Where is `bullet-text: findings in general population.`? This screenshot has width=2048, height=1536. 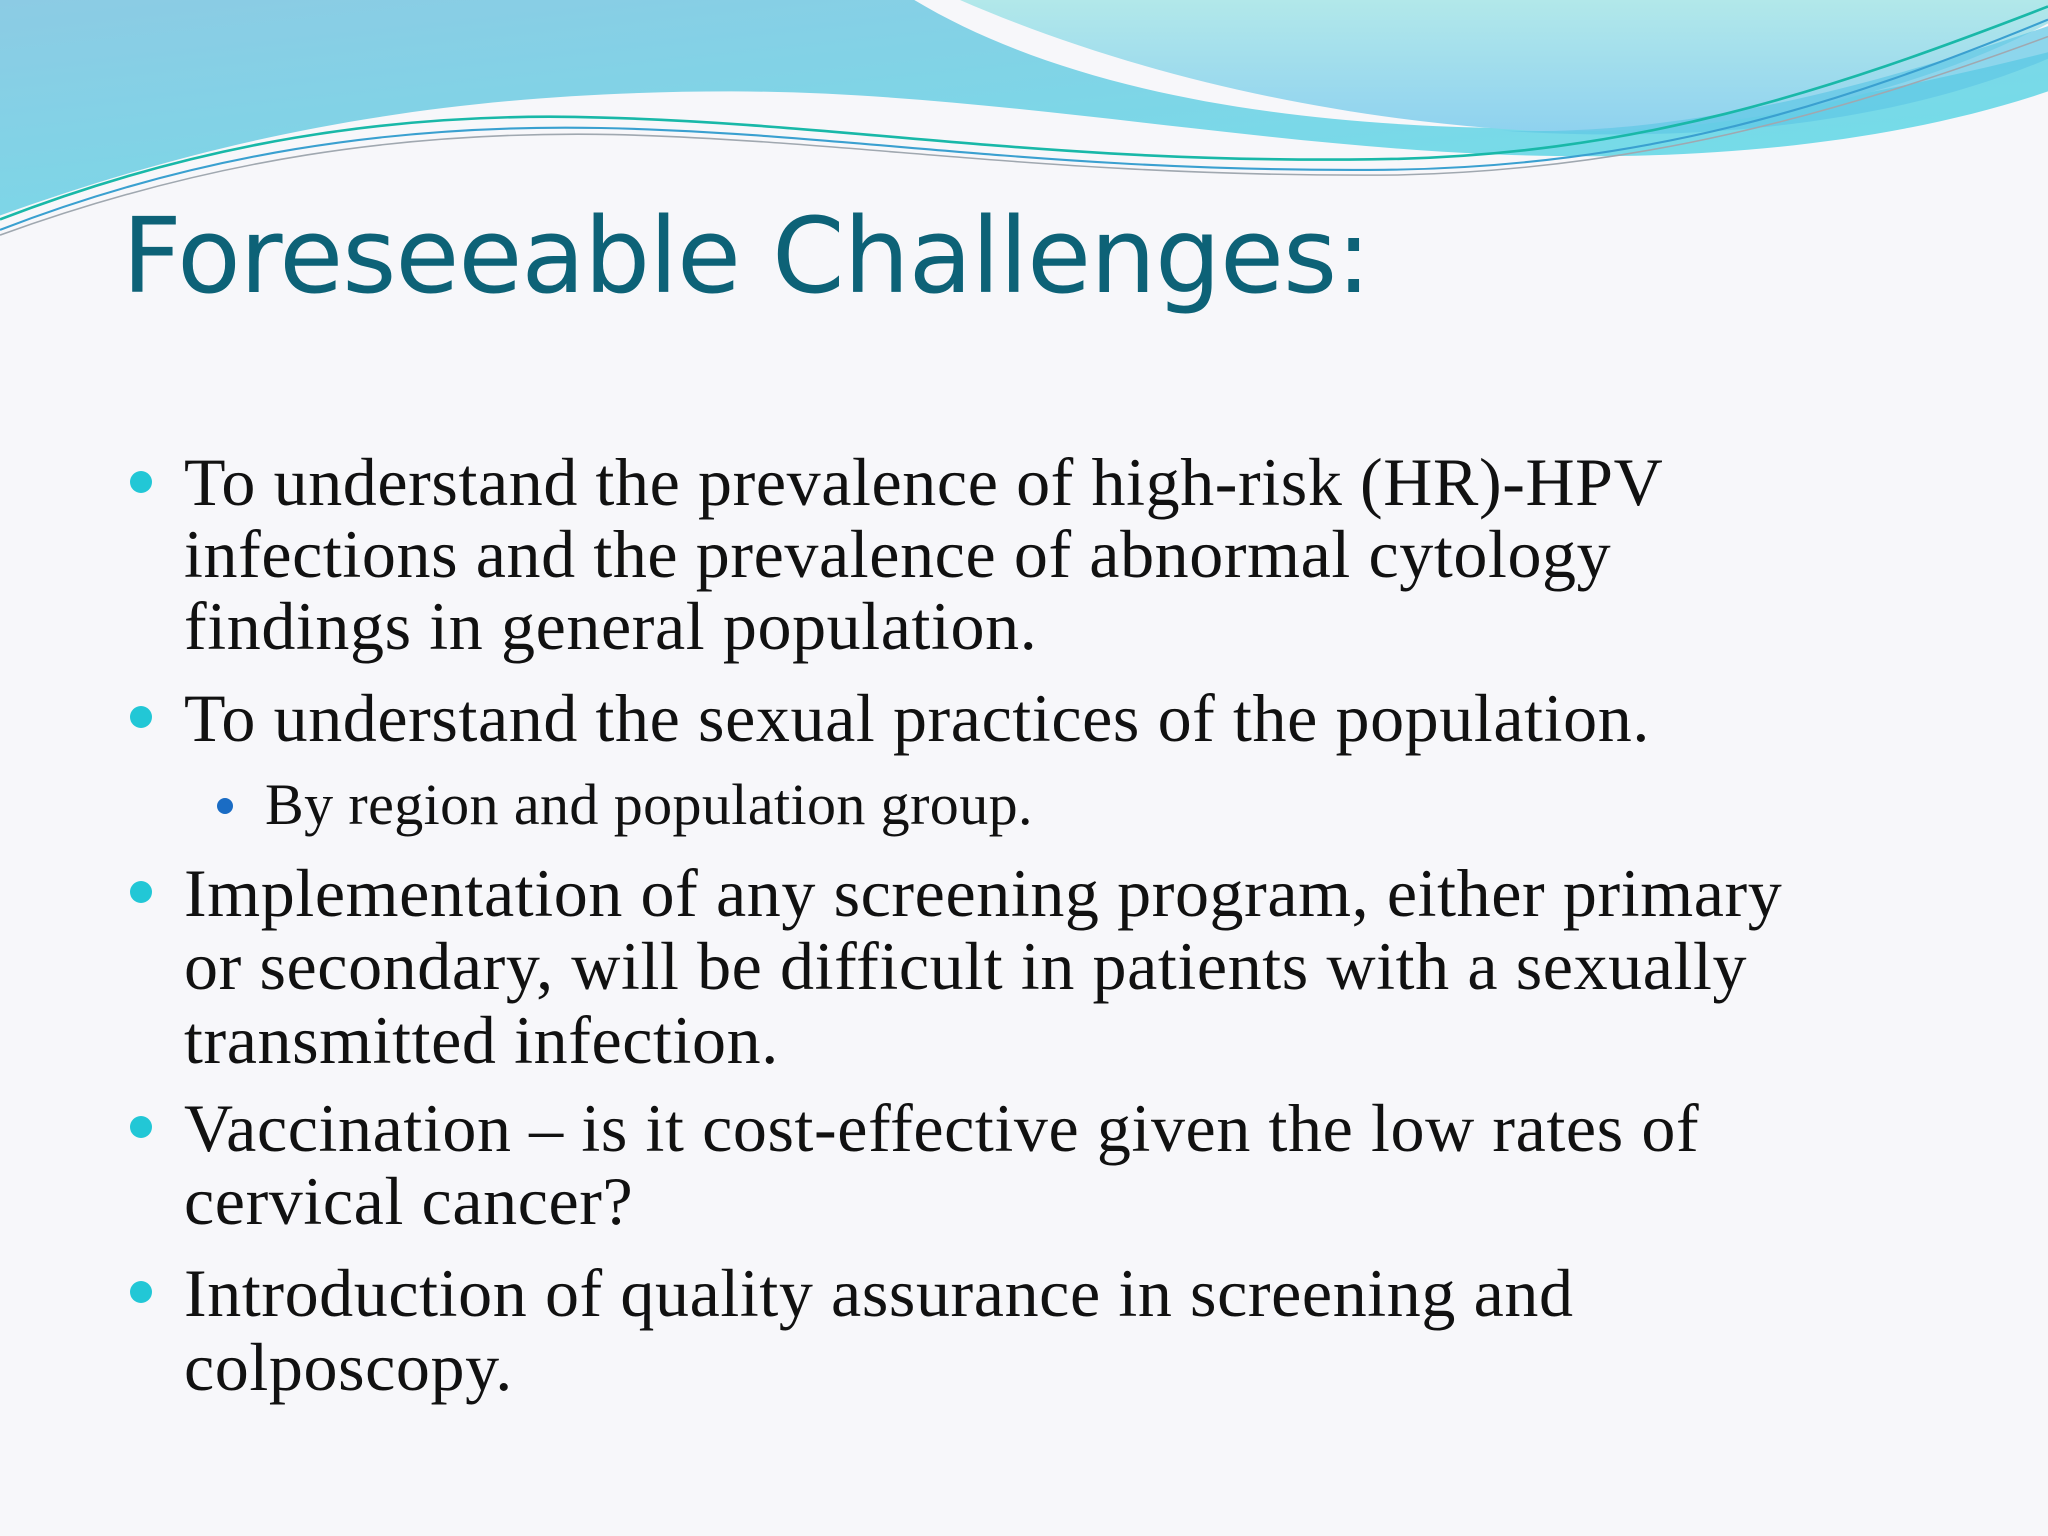
bullet-text: findings in general population. is located at coordinates (611, 626).